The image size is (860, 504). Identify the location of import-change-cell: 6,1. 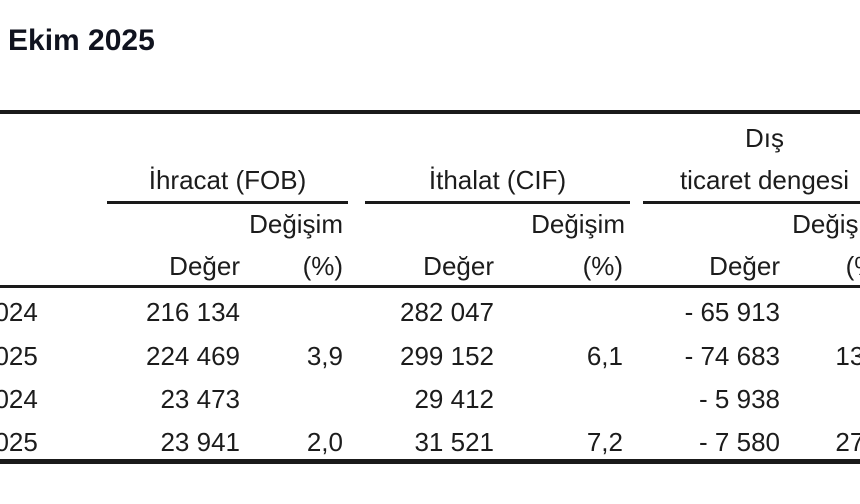
(604, 356).